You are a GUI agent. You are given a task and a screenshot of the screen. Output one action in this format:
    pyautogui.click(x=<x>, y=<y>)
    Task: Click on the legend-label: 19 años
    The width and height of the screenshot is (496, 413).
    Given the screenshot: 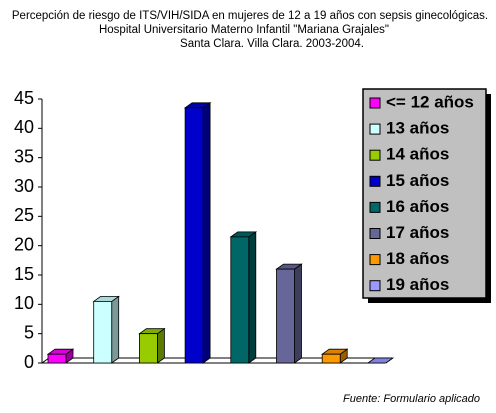 What is the action you would take?
    pyautogui.click(x=417, y=284)
    